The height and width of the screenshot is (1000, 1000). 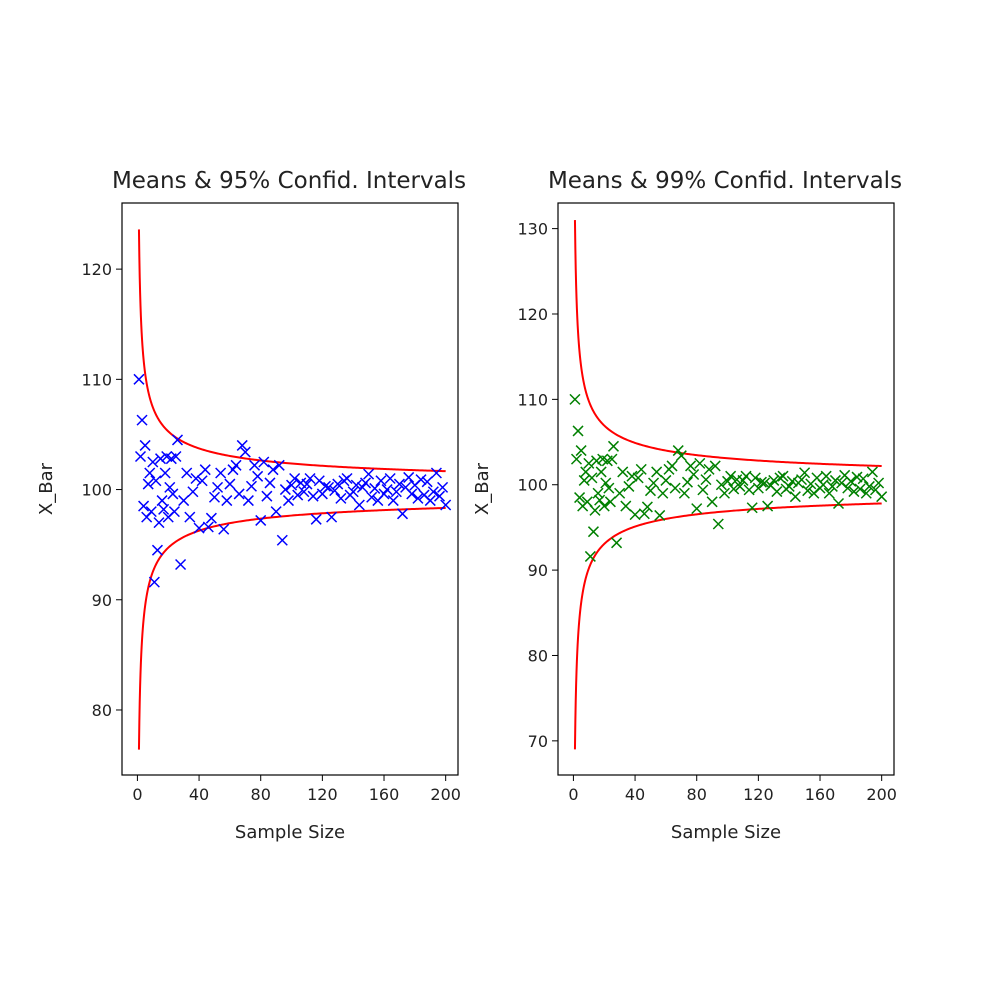 I want to click on y-tick-label: 80, so click(x=538, y=655).